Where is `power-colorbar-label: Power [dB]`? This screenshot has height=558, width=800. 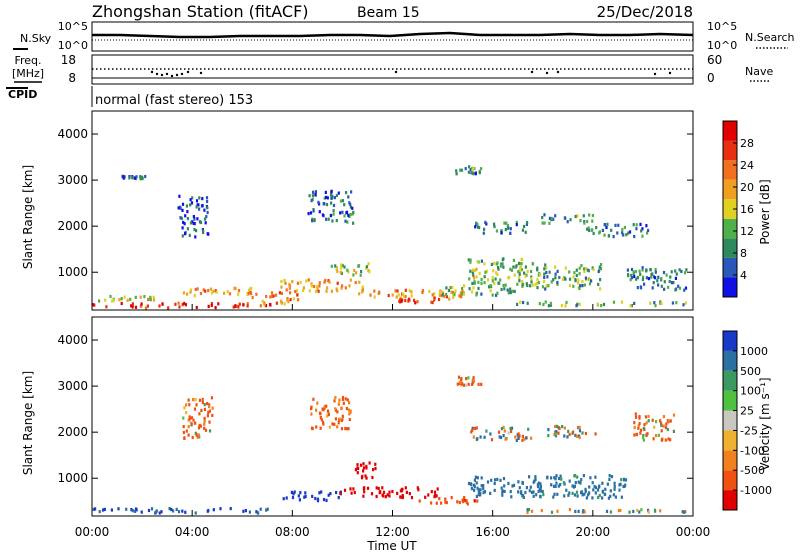 power-colorbar-label: Power [dB] is located at coordinates (765, 211).